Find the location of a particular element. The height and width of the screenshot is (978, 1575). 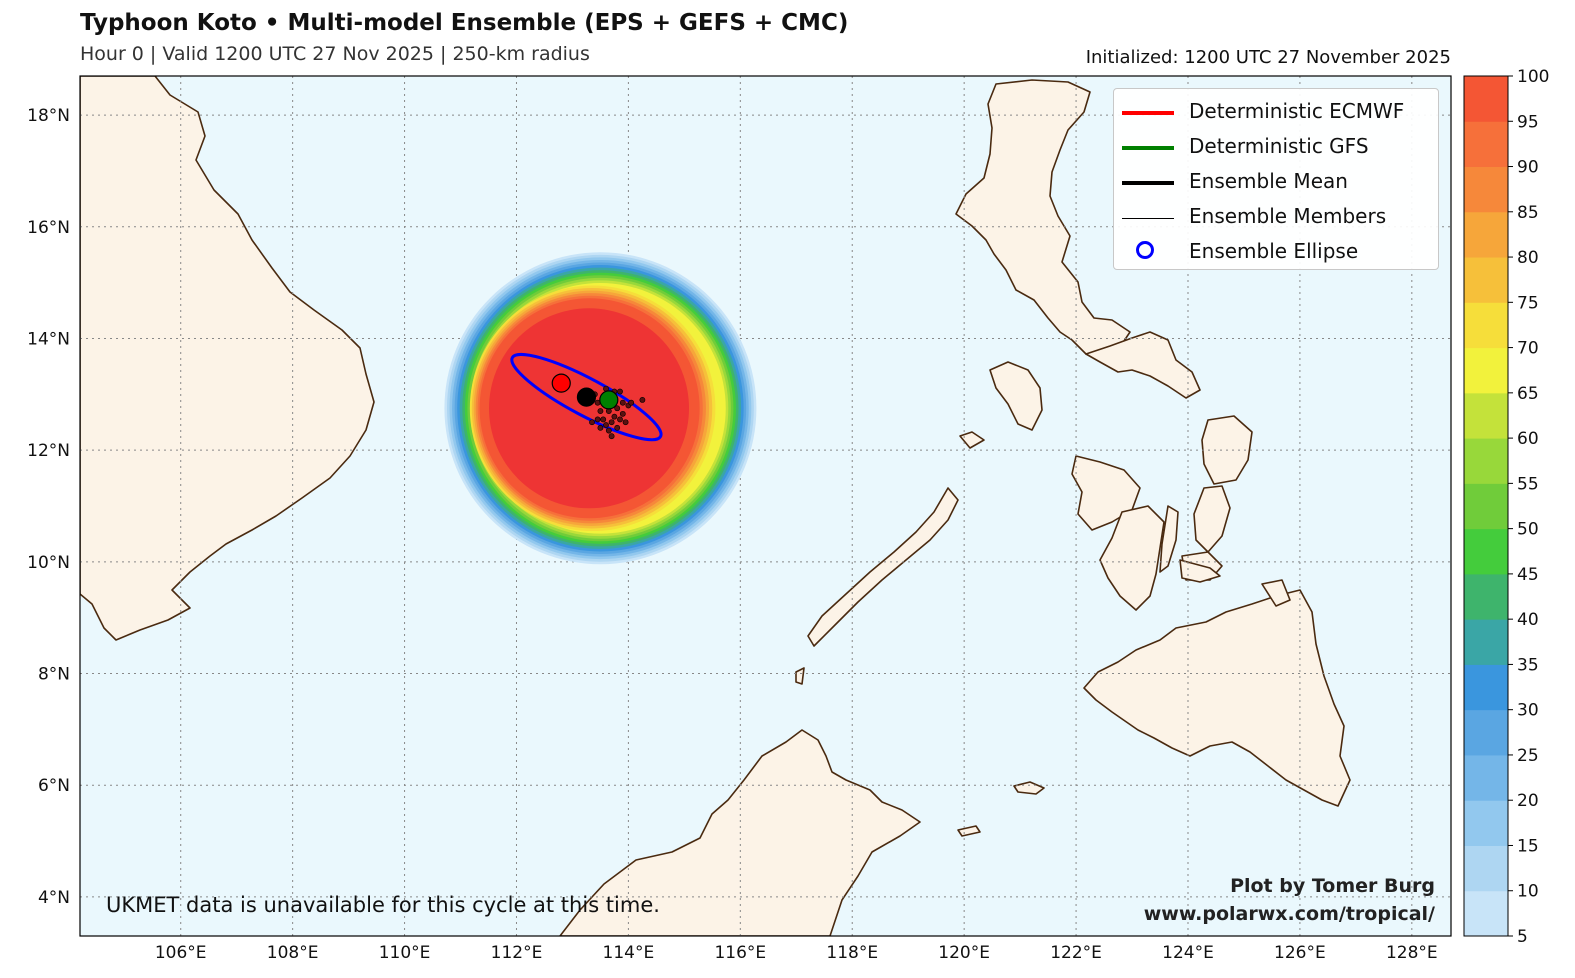

colorbar-tick-label: 100 is located at coordinates (1533, 77).